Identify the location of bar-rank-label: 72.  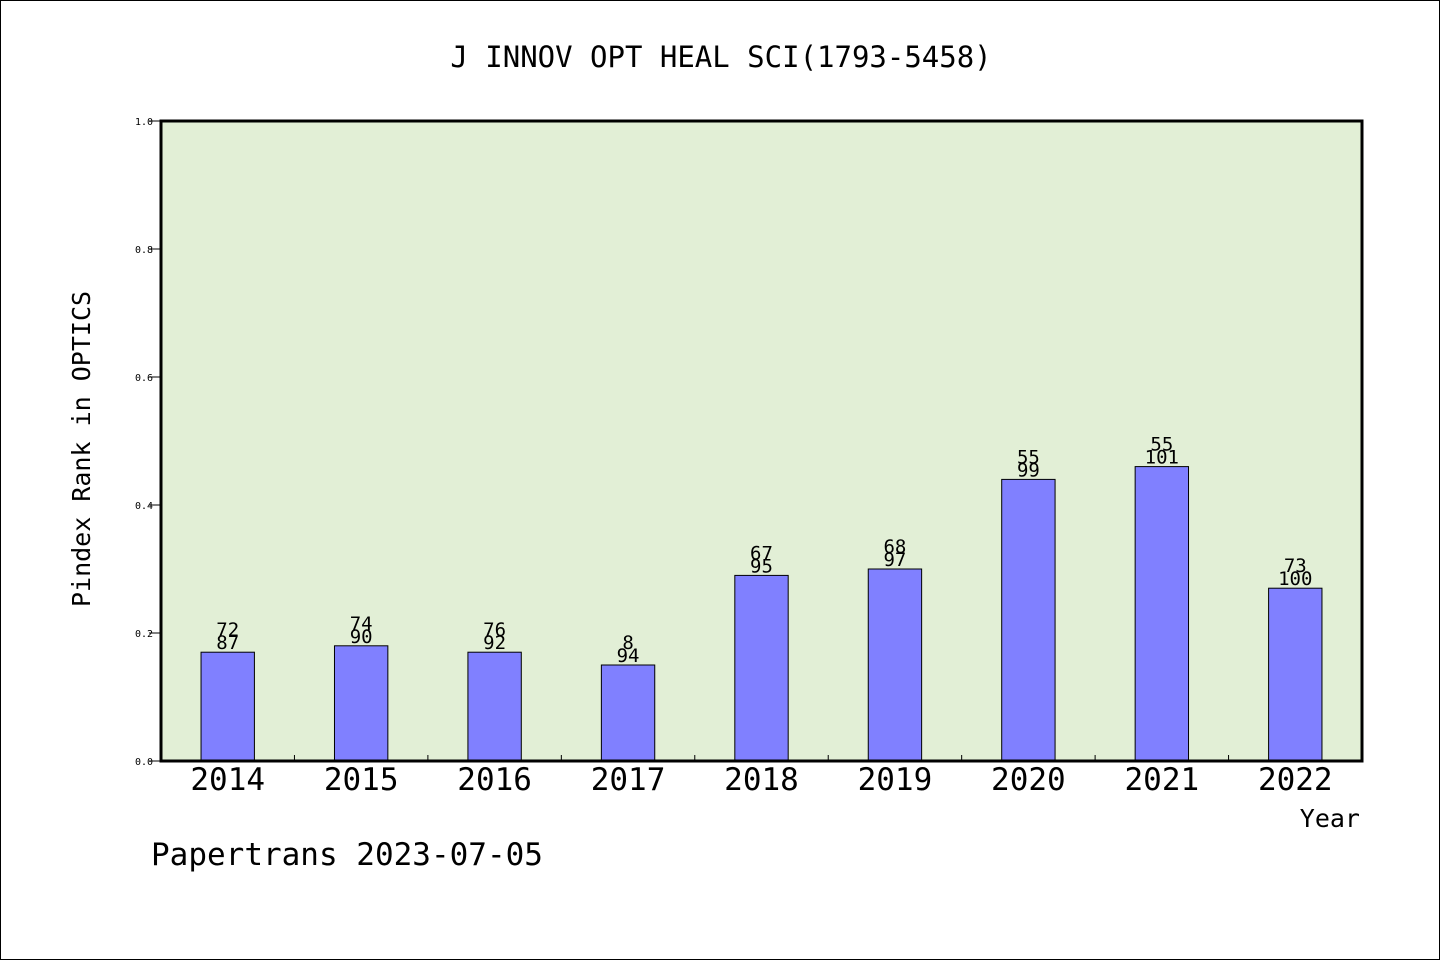
(227, 630).